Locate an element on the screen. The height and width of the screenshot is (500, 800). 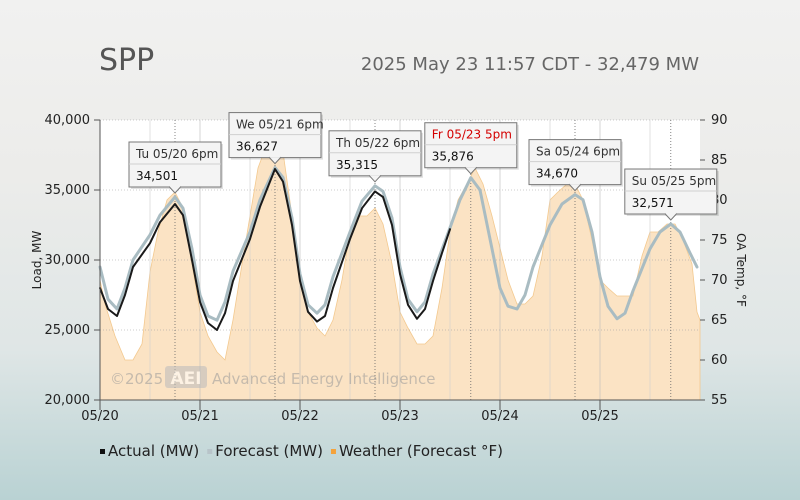
callout-value: 36,627 is located at coordinates (257, 147).